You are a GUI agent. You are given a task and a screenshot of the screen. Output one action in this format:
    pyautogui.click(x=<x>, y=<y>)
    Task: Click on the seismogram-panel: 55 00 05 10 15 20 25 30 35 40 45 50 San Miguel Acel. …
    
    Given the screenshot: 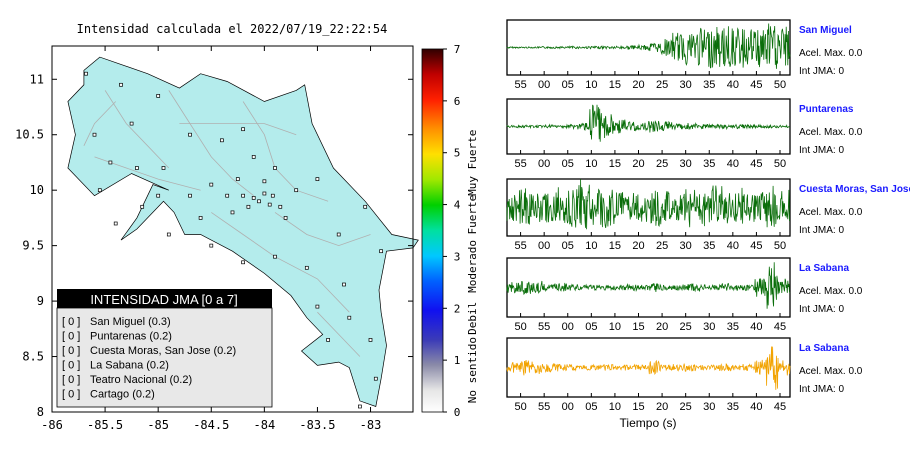 What is the action you would take?
    pyautogui.click(x=684, y=55)
    